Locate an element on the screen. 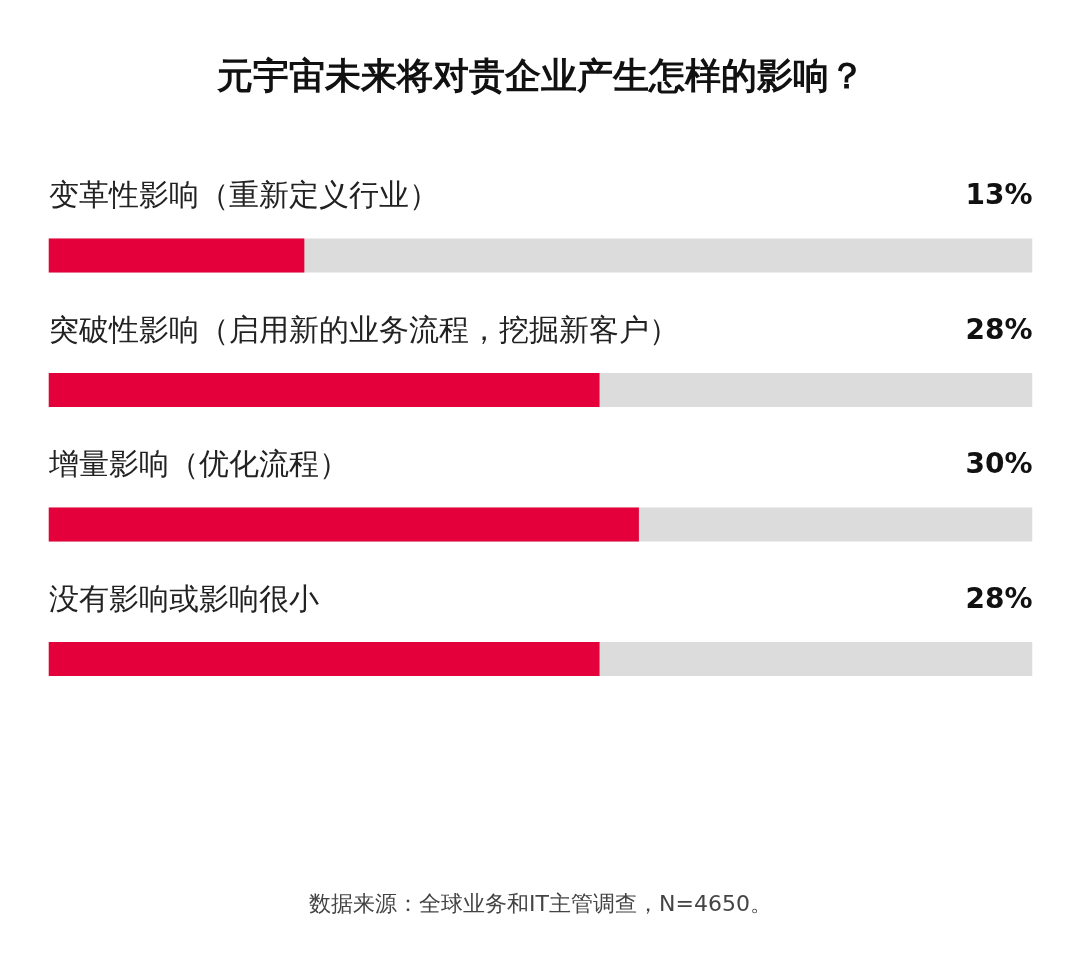 This screenshot has width=1080, height=959. chart-title: 元宇宙未来将对贵企业产生怎样的影响？ is located at coordinates (540, 75).